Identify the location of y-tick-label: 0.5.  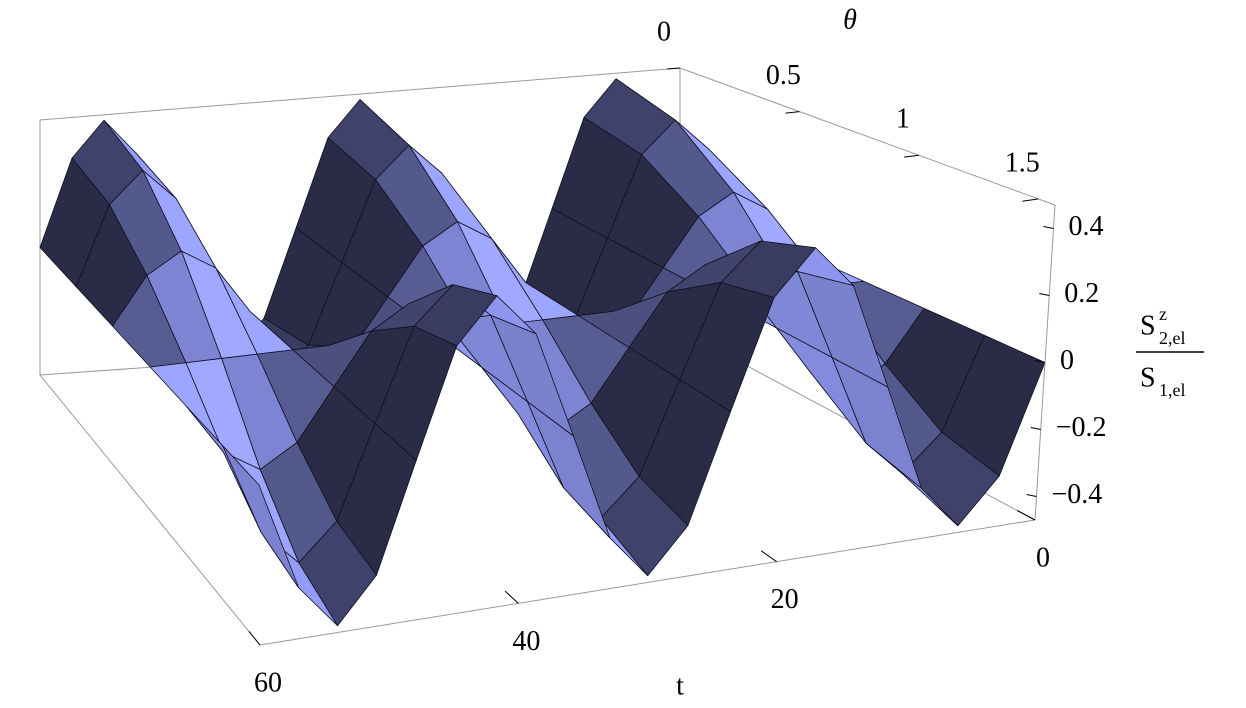
(783, 75).